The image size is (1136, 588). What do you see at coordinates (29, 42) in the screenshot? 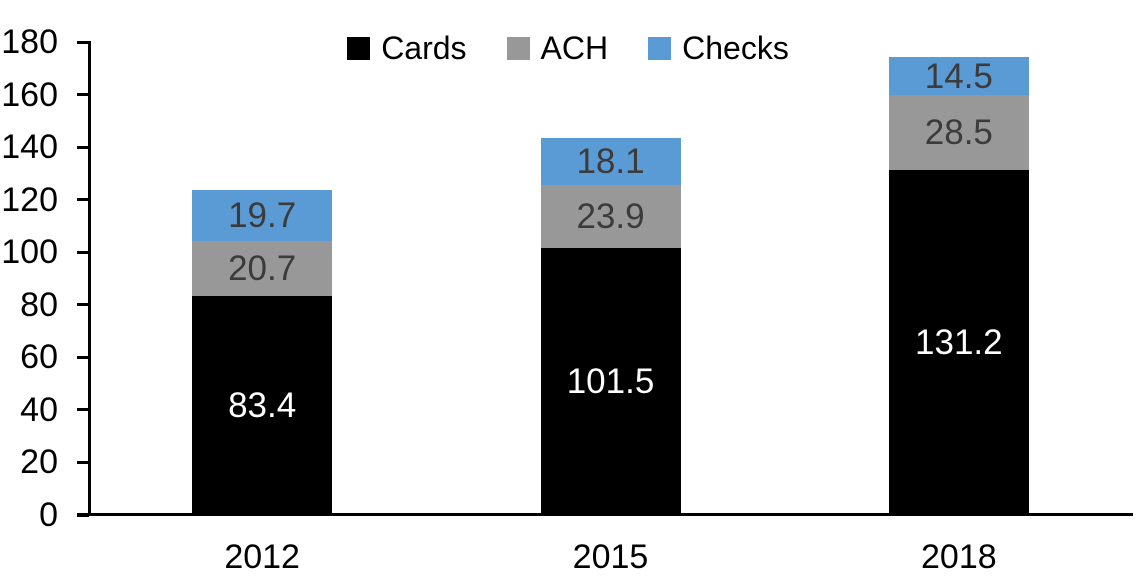
I see `y-axis-tick-label-180: 180` at bounding box center [29, 42].